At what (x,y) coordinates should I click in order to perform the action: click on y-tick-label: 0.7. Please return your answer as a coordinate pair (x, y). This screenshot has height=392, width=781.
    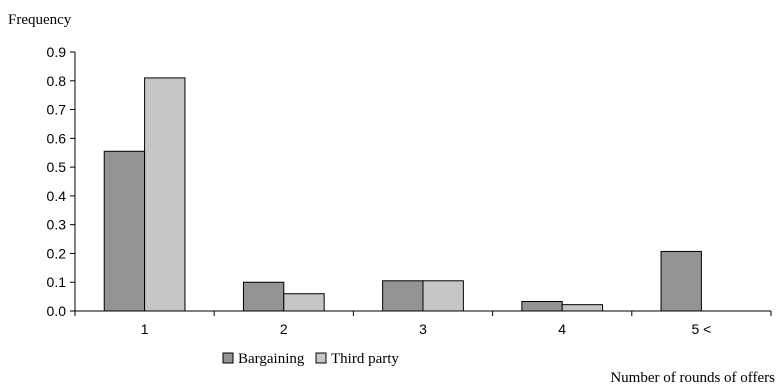
    Looking at the image, I should click on (57, 110).